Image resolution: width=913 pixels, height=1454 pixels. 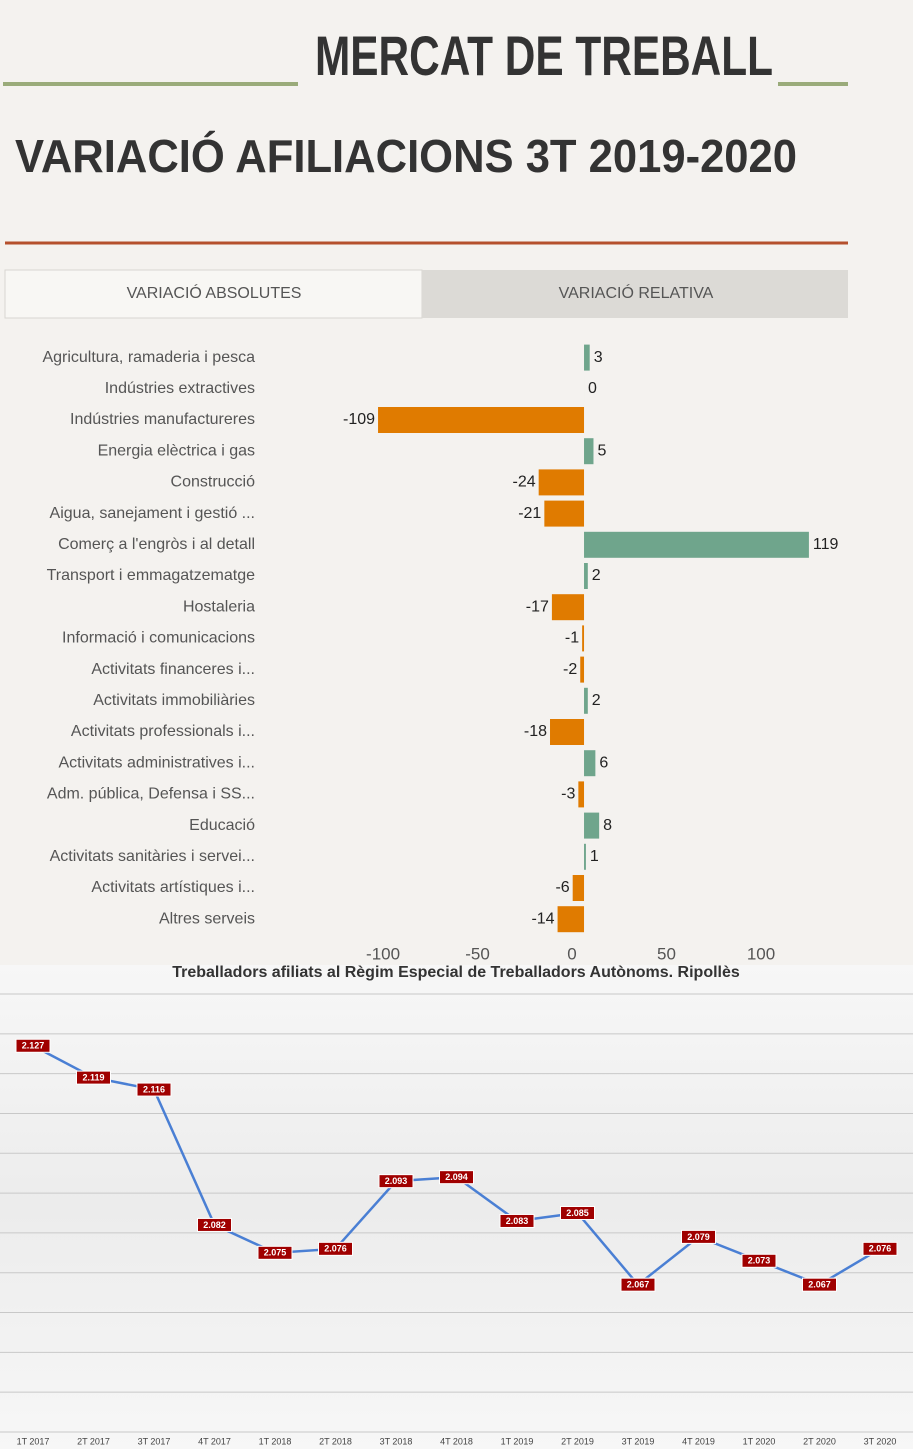 I want to click on x-tick-label: 2T 2017, so click(x=93, y=1441).